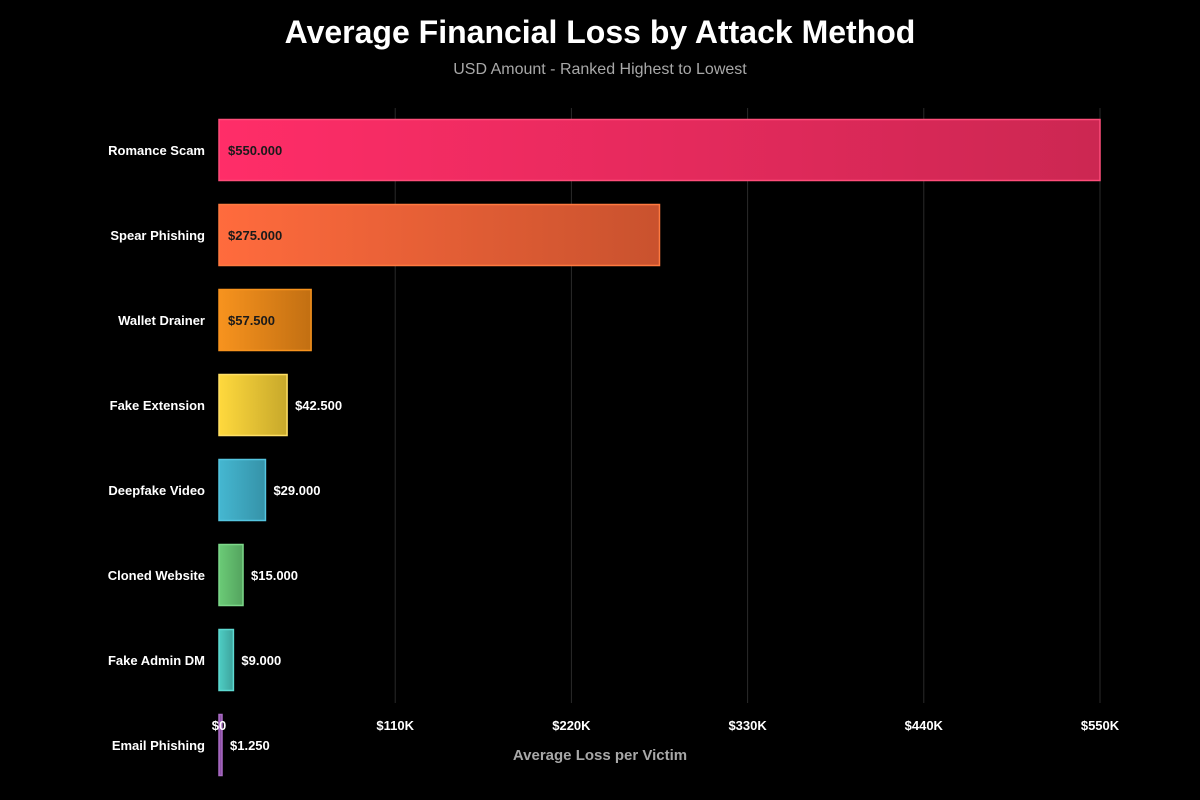 This screenshot has width=1200, height=800. Describe the element at coordinates (242, 490) in the screenshot. I see `bar-deepfake-video` at that location.